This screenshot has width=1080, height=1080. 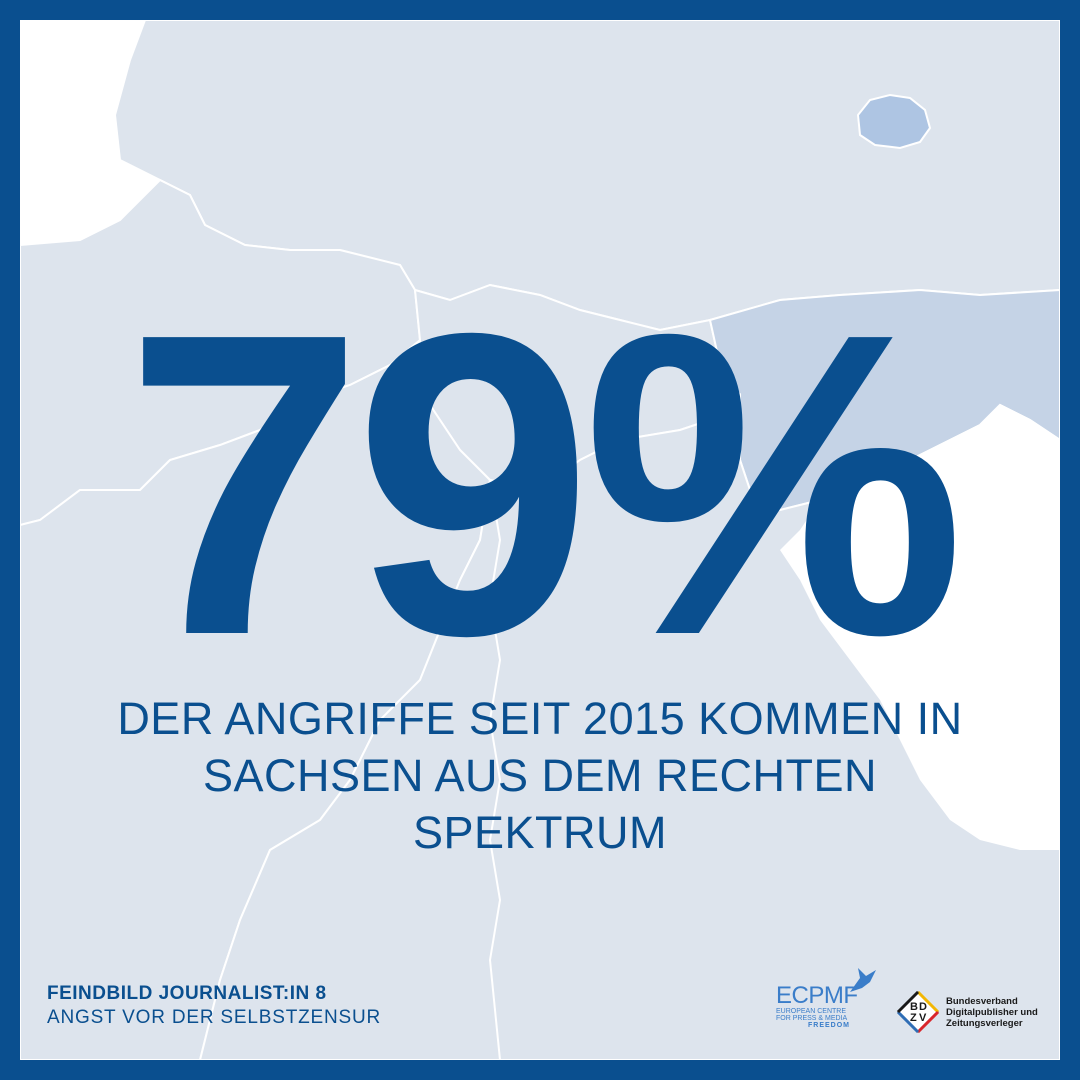 What do you see at coordinates (913, 1018) in the screenshot?
I see `bdzv-letter-z: Z` at bounding box center [913, 1018].